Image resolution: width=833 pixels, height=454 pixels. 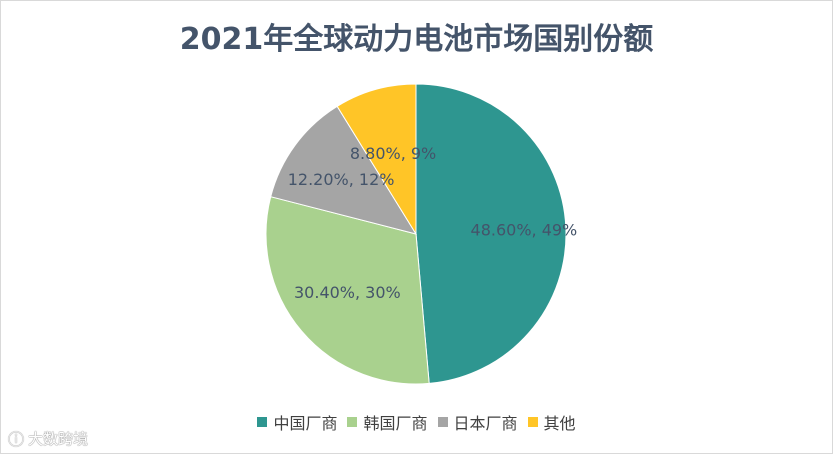 I want to click on legend-label-japan: 日本厂商, so click(x=485, y=423).